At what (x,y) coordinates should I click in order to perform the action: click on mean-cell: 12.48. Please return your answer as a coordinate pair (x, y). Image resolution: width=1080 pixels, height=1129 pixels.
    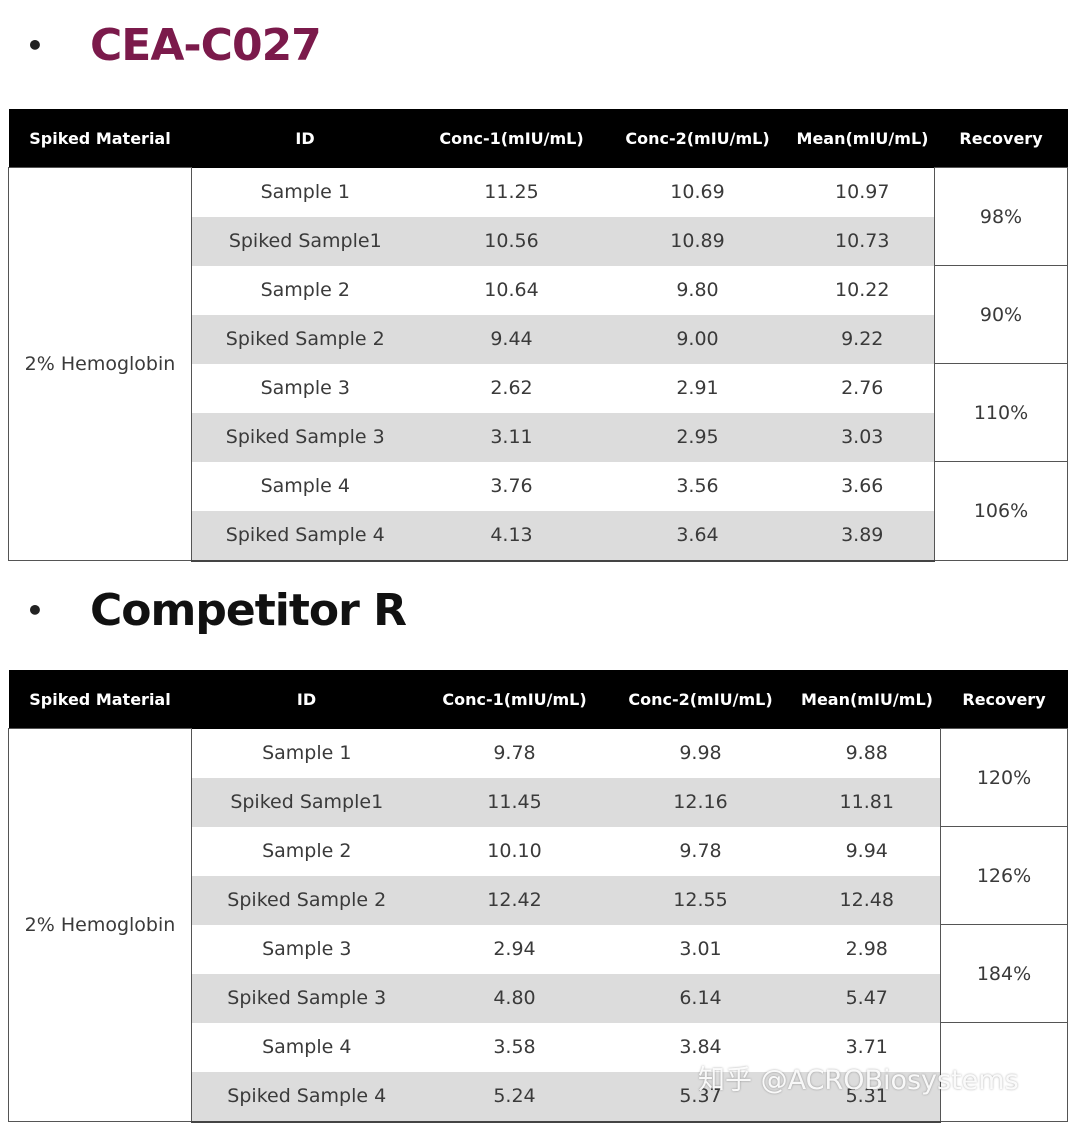
    Looking at the image, I should click on (867, 900).